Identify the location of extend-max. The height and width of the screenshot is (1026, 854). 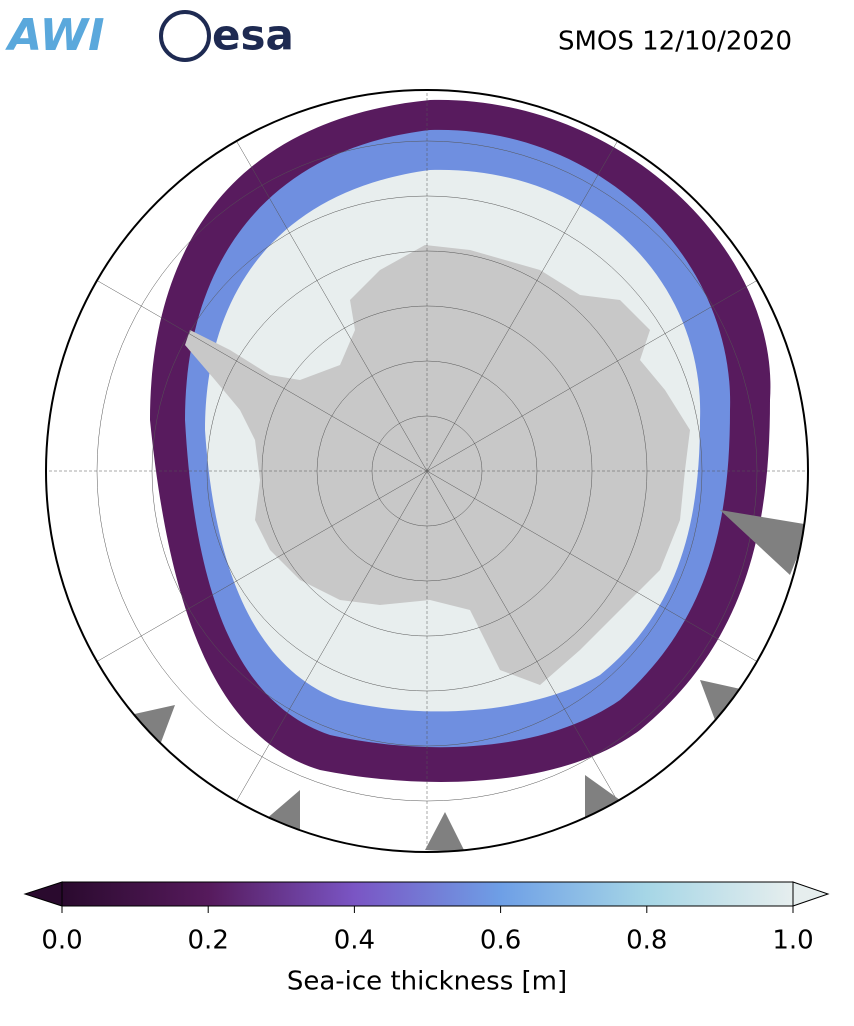
(811, 894).